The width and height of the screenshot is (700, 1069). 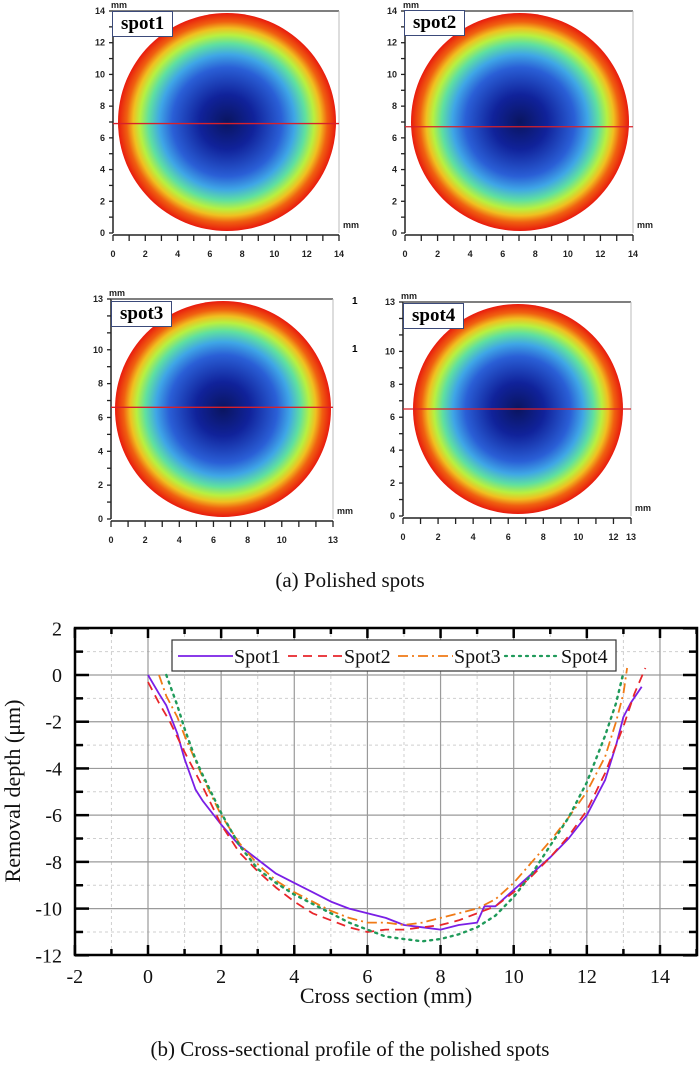 What do you see at coordinates (48, 956) in the screenshot?
I see `y-tick-label: -12` at bounding box center [48, 956].